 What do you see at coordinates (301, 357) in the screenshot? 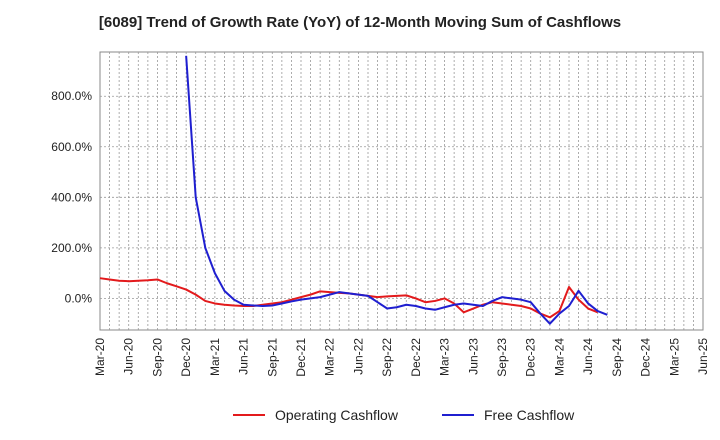
I see `x-tick-label: Dec-21` at bounding box center [301, 357].